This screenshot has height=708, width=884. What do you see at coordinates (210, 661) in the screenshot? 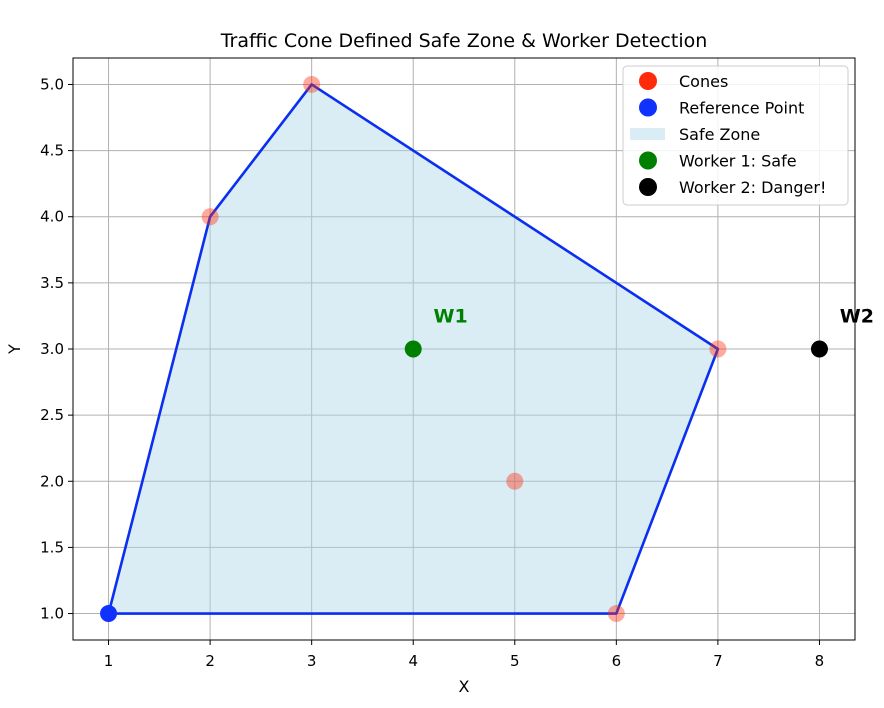
I see `x-tick-label: 2` at bounding box center [210, 661].